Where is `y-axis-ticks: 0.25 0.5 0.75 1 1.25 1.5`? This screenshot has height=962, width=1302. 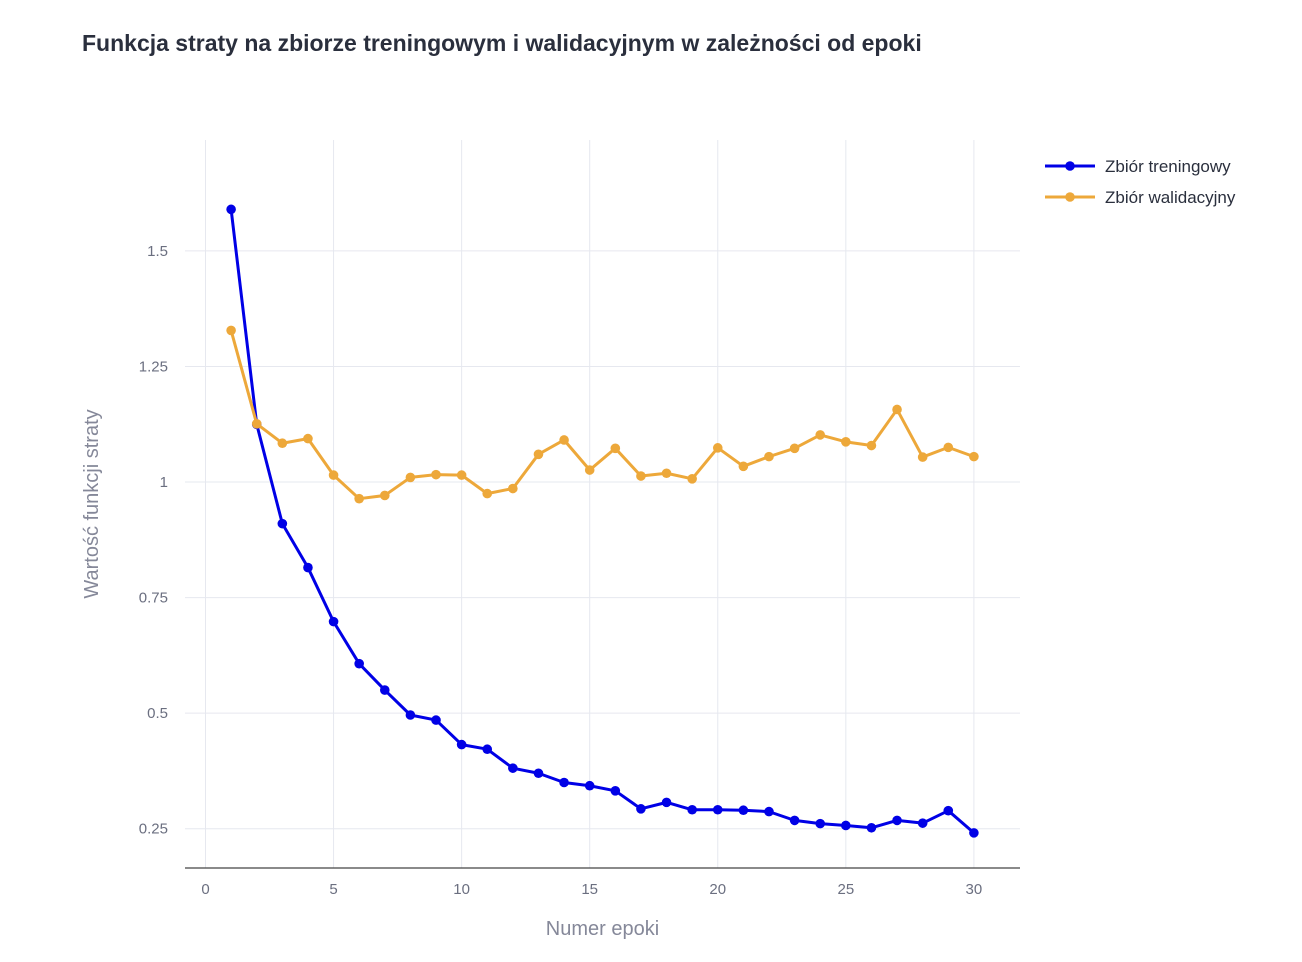
y-axis-ticks: 0.25 0.5 0.75 1 1.25 1.5 is located at coordinates (153, 540).